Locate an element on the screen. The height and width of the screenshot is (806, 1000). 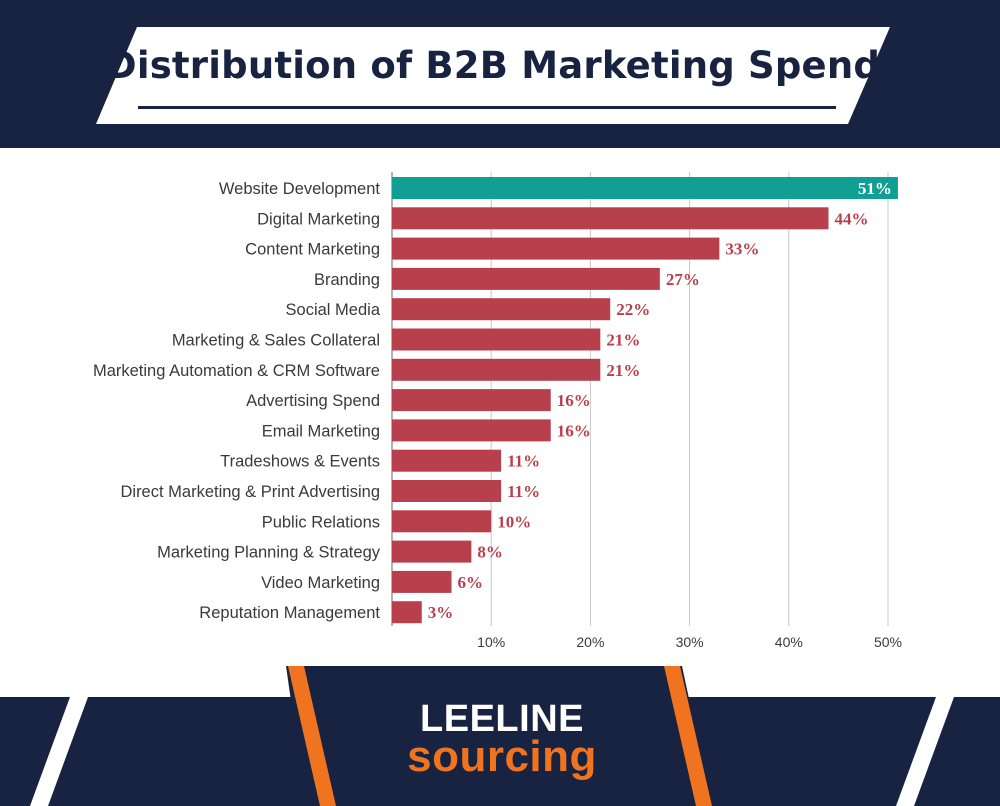
category-label-7: Advertising Spend is located at coordinates (313, 401).